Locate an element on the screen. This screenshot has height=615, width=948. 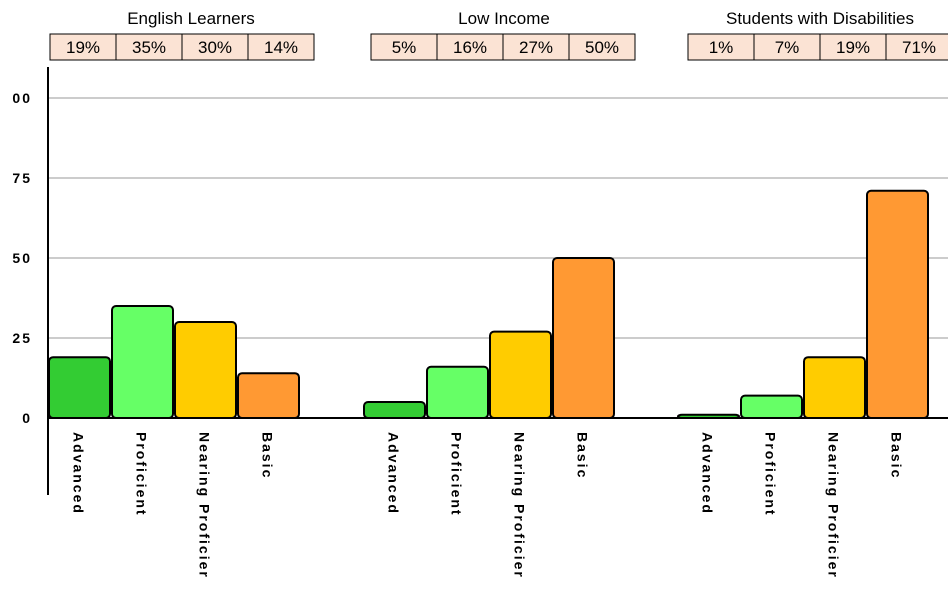
percent-label: 16% is located at coordinates (470, 47).